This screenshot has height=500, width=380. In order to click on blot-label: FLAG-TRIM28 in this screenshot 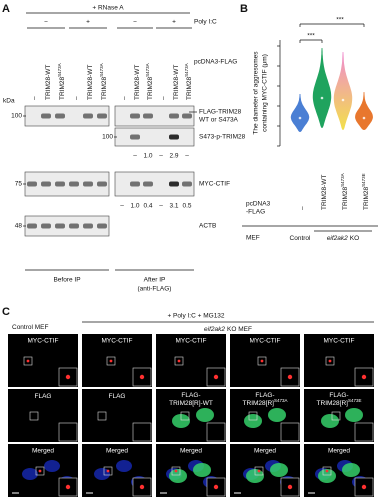, I will do `click(220, 112)`.